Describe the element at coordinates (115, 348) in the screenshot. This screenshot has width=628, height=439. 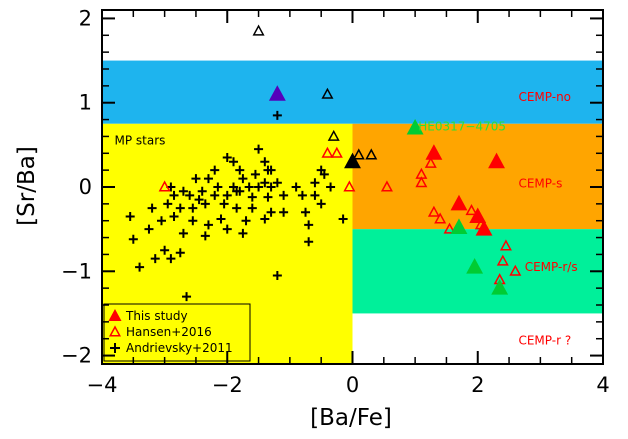
I see `legend-marker-andrievsky-2011` at that location.